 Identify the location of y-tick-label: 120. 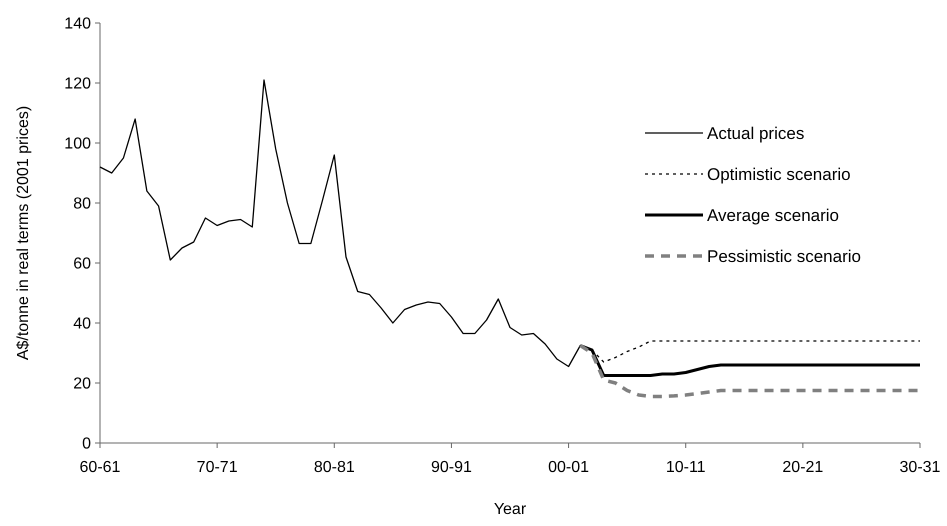
(78, 84).